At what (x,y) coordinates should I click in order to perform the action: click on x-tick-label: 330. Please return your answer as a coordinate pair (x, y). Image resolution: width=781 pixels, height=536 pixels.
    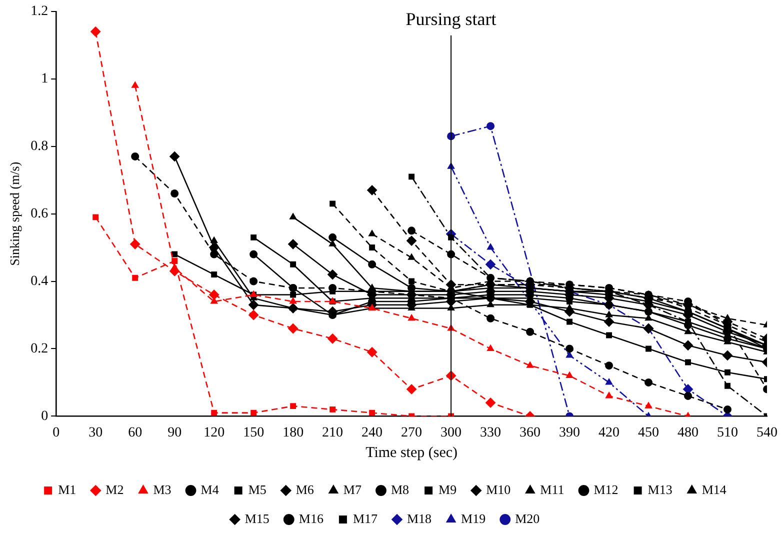
    Looking at the image, I should click on (491, 432).